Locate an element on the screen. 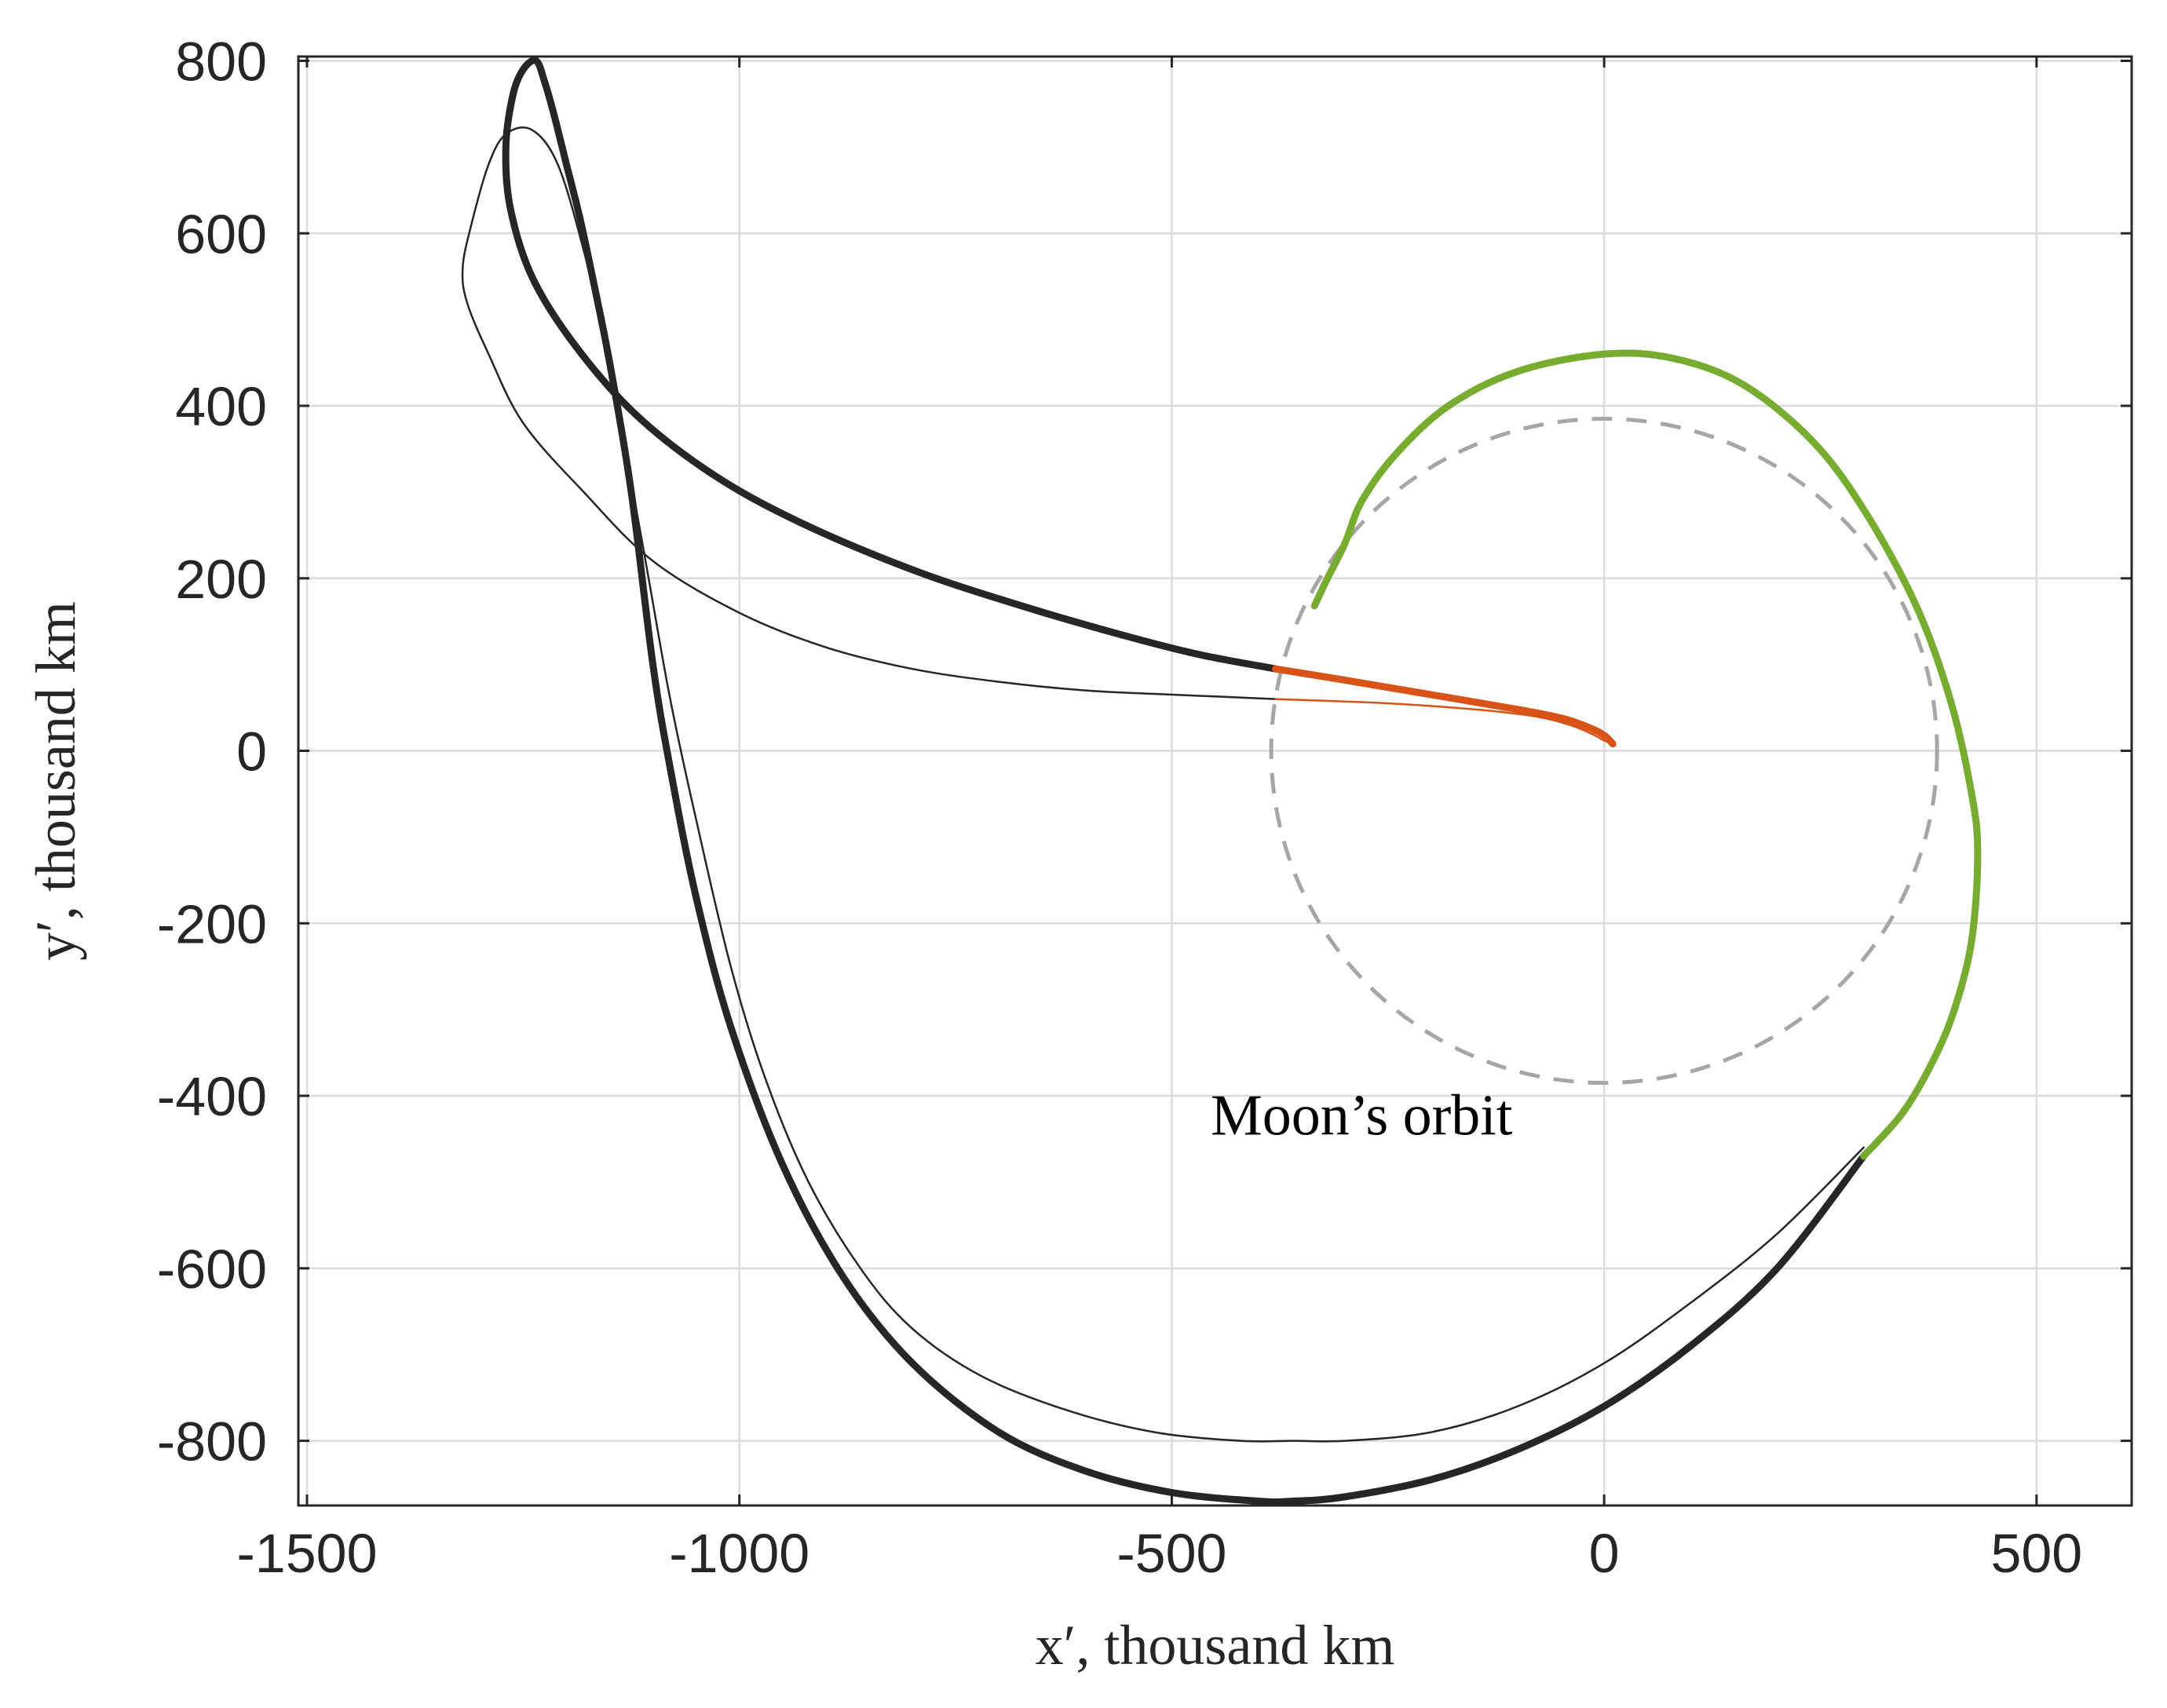 The width and height of the screenshot is (2167, 1708). x-tick-label: -500 is located at coordinates (1171, 1553).